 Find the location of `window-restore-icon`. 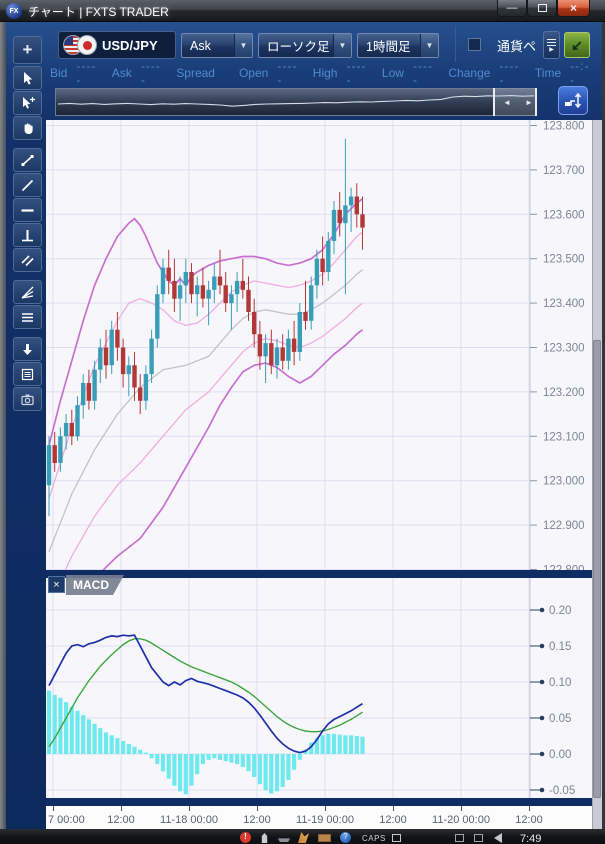

window-restore-icon is located at coordinates (396, 838).